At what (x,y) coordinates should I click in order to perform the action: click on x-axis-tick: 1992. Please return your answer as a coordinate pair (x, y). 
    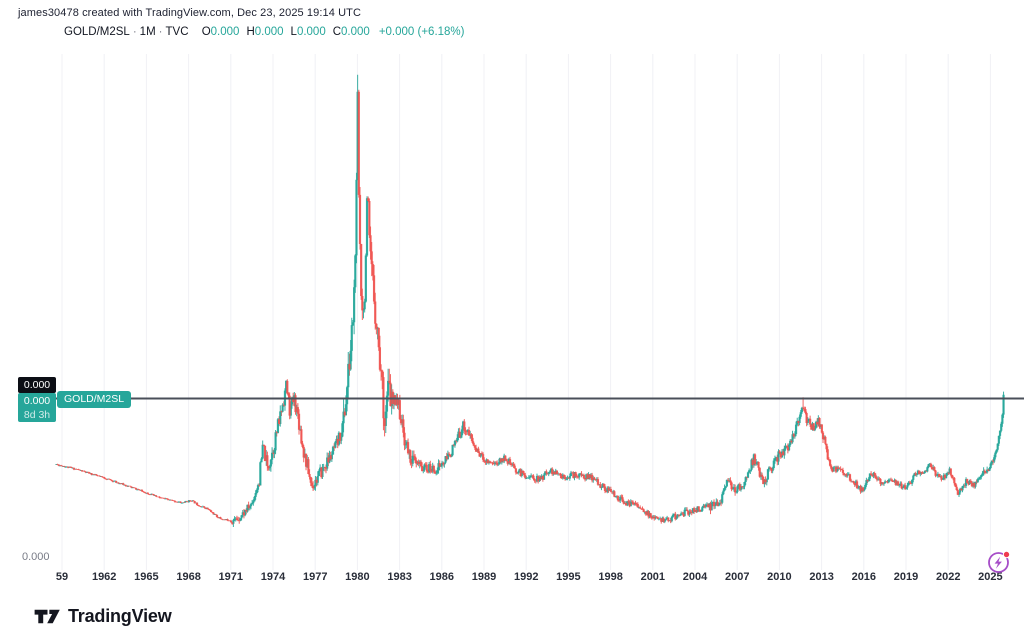
    Looking at the image, I should click on (526, 577).